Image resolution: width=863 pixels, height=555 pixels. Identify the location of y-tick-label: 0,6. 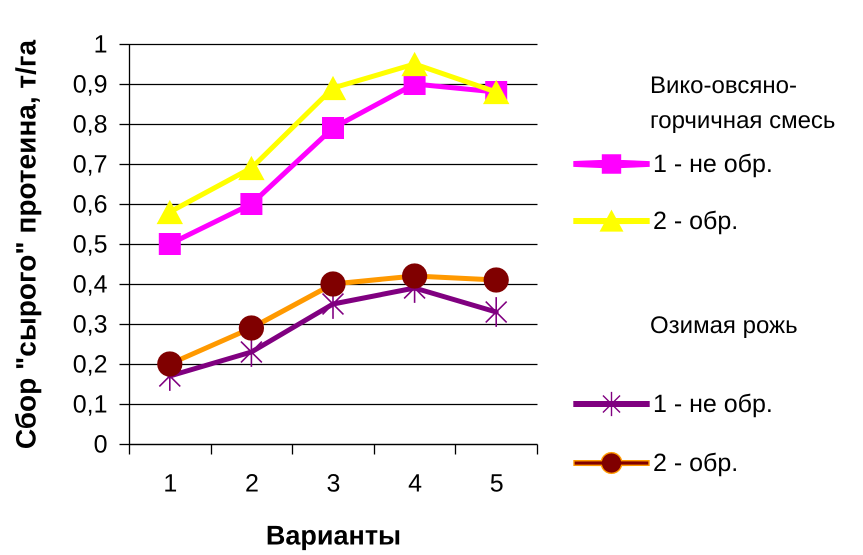
(90, 204).